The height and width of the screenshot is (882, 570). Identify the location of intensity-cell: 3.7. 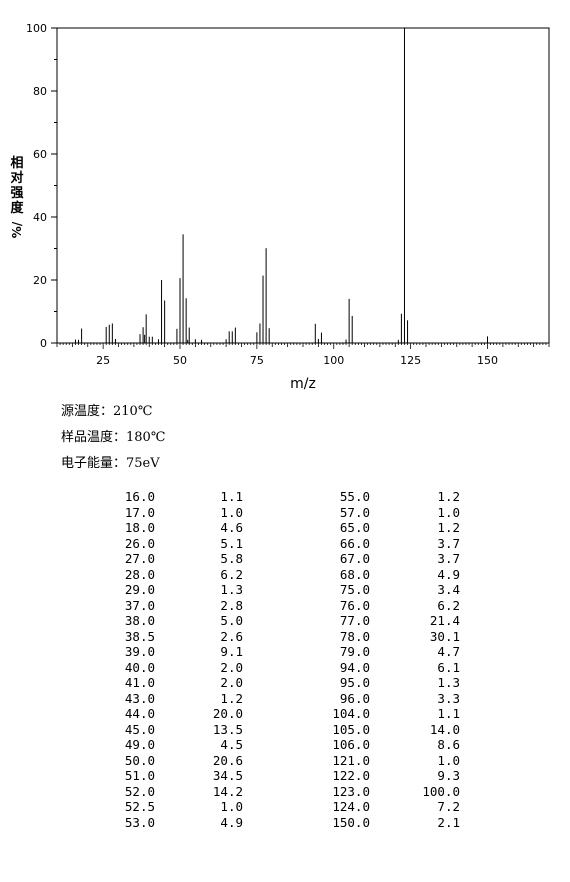
(448, 543).